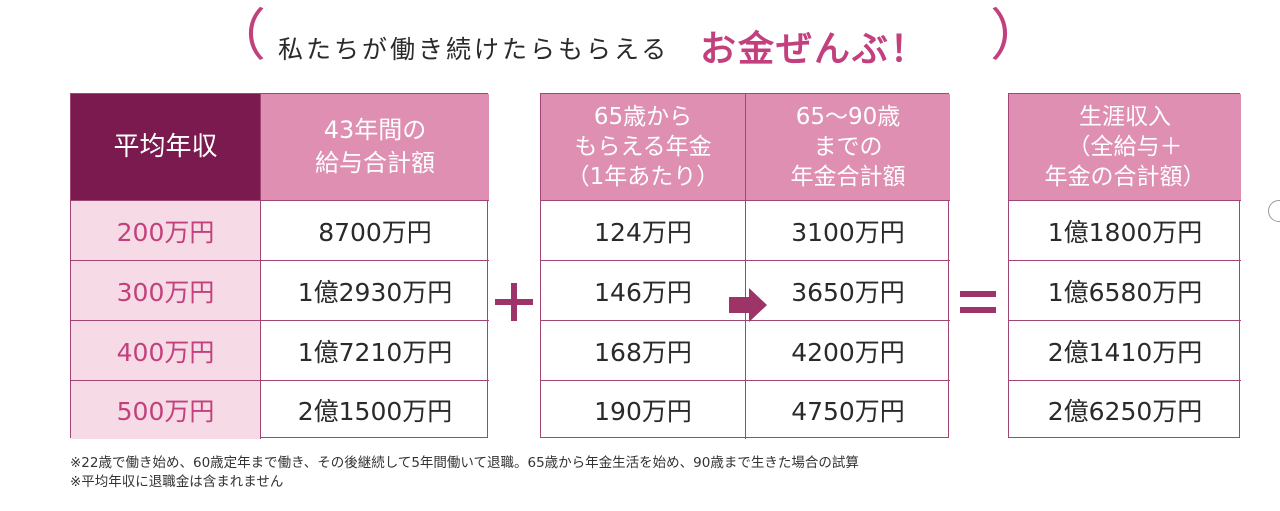 The width and height of the screenshot is (1280, 511). I want to click on edge-circle-mark, so click(1274, 211).